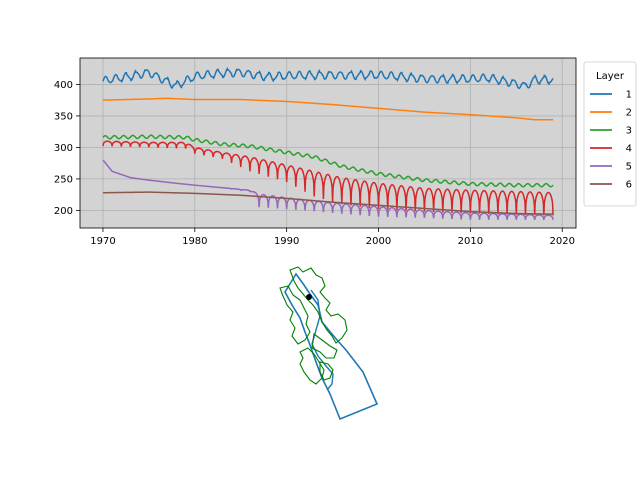 This screenshot has width=640, height=480. I want to click on subregion-south, so click(312, 366).